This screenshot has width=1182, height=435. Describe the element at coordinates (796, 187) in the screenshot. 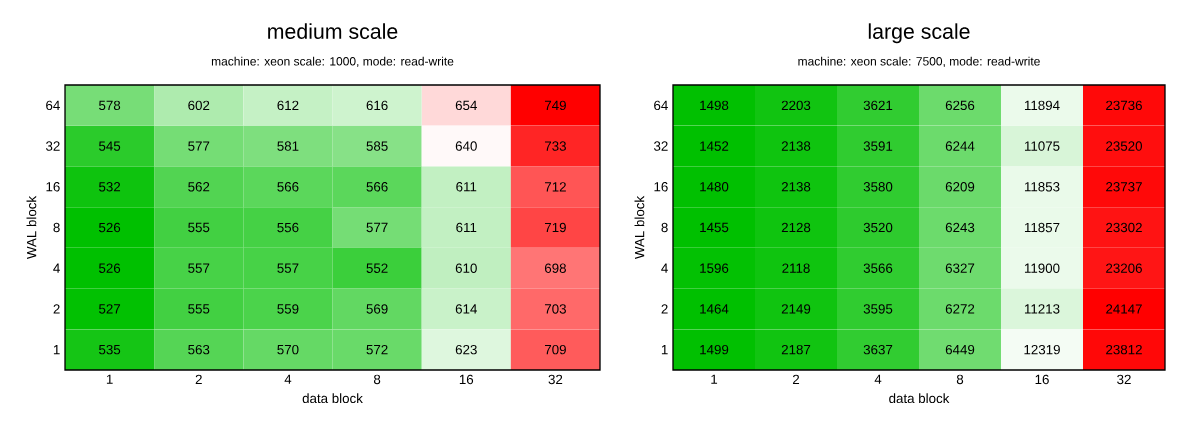

I see `data-label: 2138` at that location.